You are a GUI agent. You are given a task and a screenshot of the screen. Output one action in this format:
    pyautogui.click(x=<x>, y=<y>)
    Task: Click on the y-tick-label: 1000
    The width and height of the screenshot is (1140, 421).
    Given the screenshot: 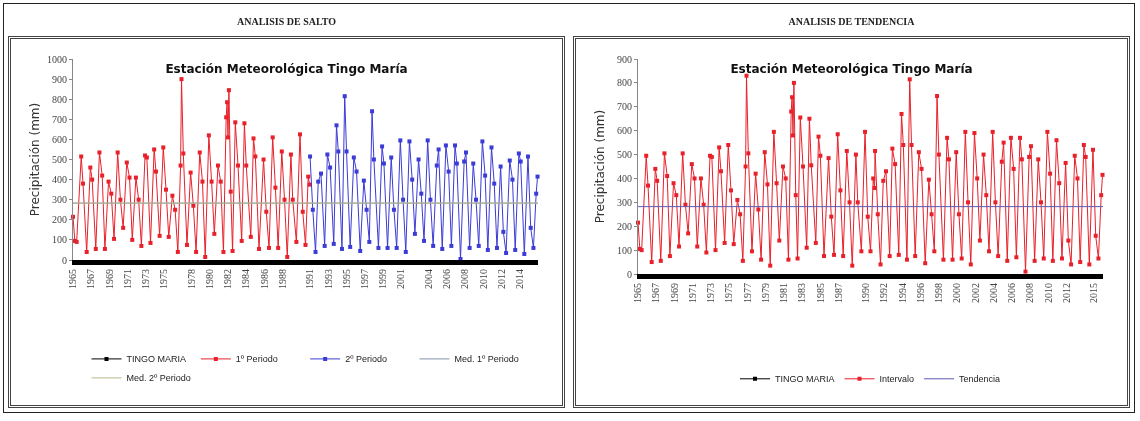 What is the action you would take?
    pyautogui.click(x=57, y=59)
    